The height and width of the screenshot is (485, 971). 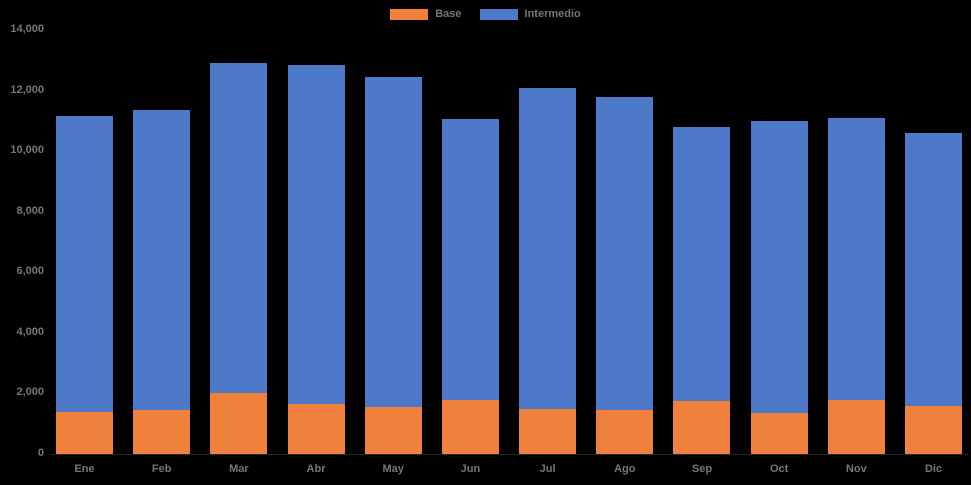 What do you see at coordinates (27, 29) in the screenshot?
I see `y-tick-label: 14,000` at bounding box center [27, 29].